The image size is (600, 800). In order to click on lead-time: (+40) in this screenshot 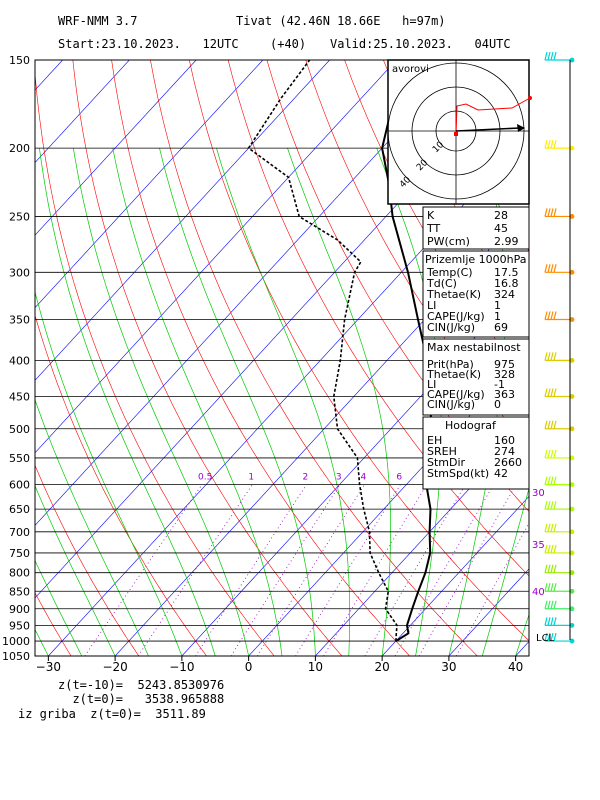, I will do `click(288, 44)`.